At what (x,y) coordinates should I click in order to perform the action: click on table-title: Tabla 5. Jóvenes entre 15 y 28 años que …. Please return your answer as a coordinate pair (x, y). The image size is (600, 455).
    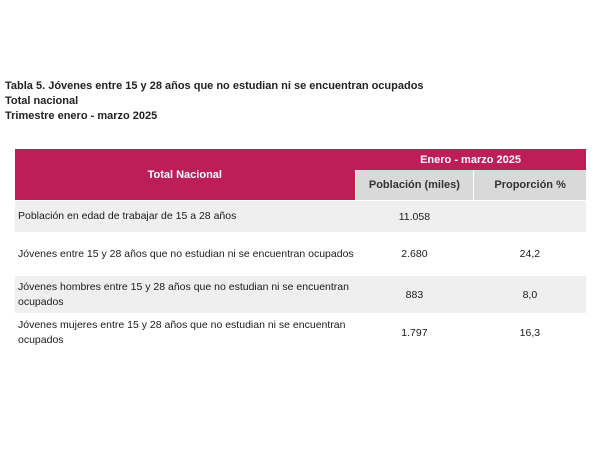
    Looking at the image, I should click on (214, 86).